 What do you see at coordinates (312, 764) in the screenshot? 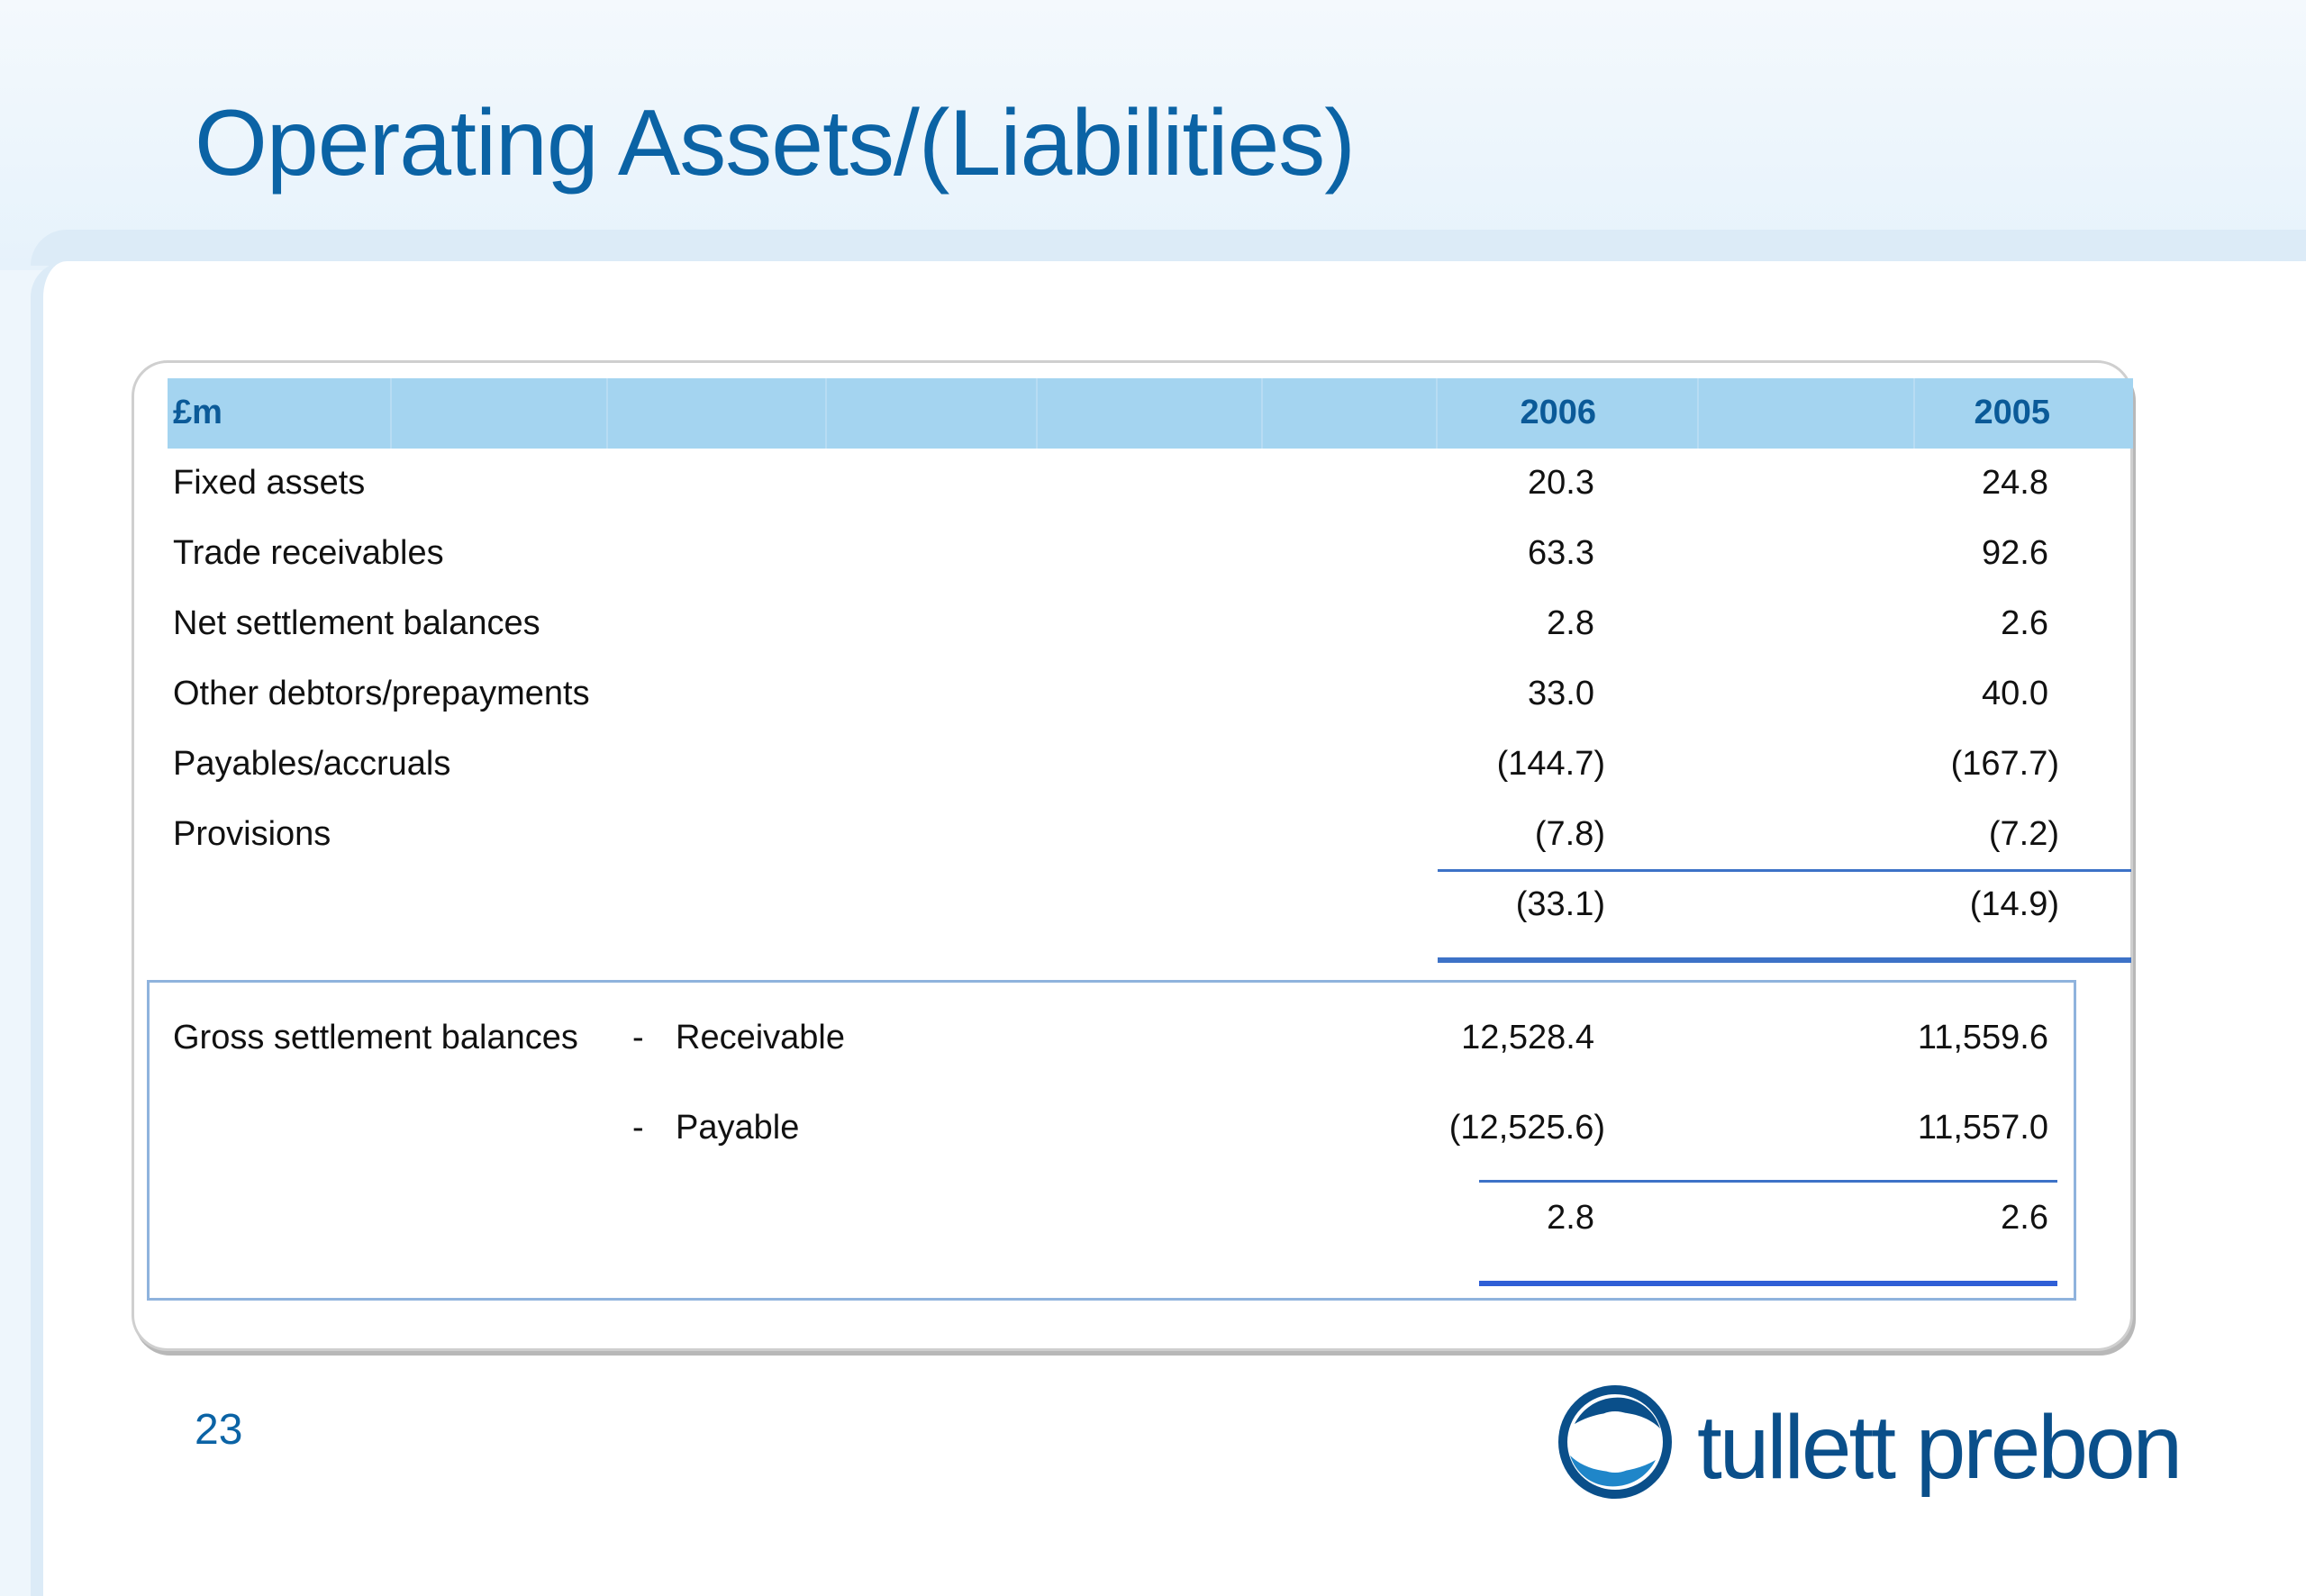
I see `row-label-payables-accruals: Payables/accruals` at bounding box center [312, 764].